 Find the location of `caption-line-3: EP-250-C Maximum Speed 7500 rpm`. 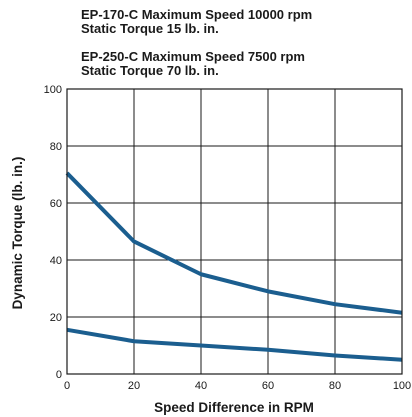

caption-line-3: EP-250-C Maximum Speed 7500 rpm is located at coordinates (193, 56).